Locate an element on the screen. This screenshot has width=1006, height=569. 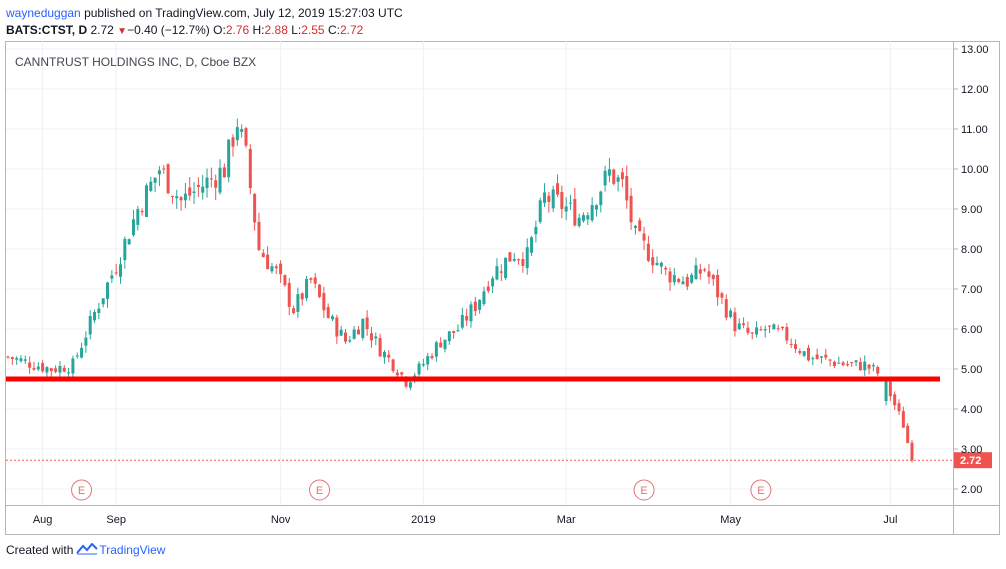
chart-title: CANNTRUST HOLDINGS INC, D, Cboe BZX is located at coordinates (135, 62).